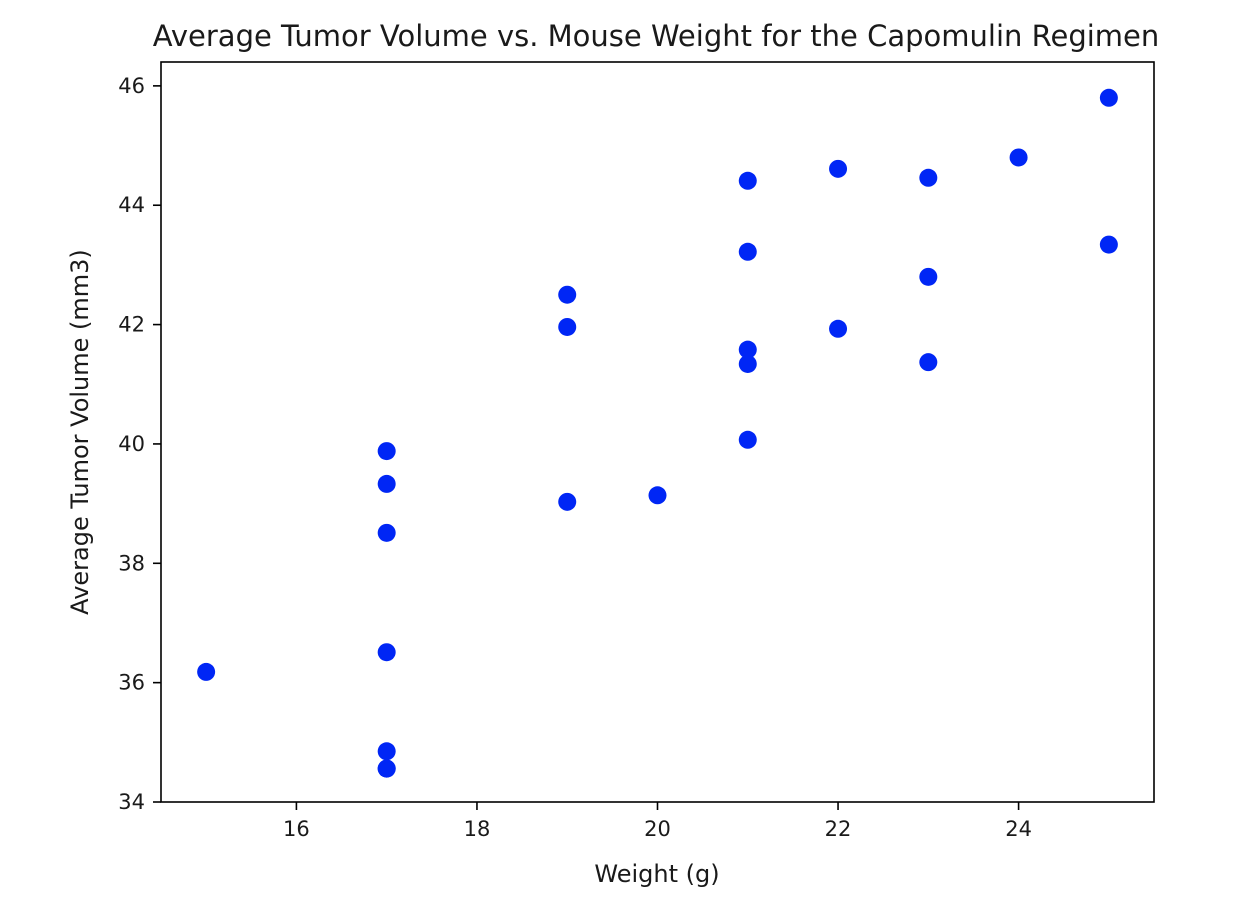 This screenshot has height=910, width=1260. What do you see at coordinates (657, 829) in the screenshot?
I see `x-tick-label: 20` at bounding box center [657, 829].